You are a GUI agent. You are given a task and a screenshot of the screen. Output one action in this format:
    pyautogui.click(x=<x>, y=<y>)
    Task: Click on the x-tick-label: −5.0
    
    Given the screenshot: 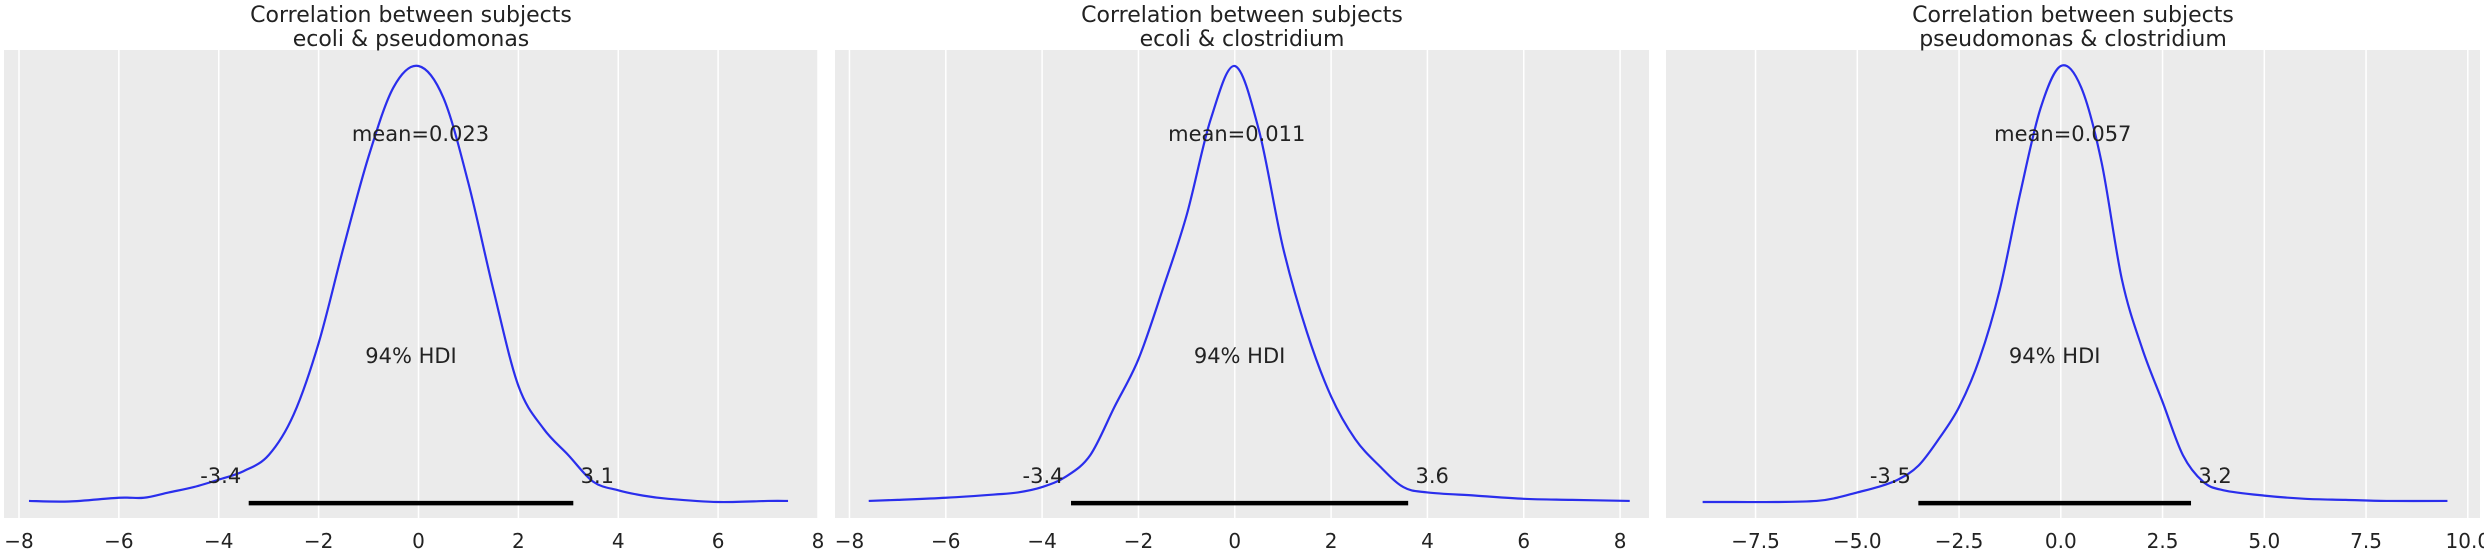 What is the action you would take?
    pyautogui.click(x=1857, y=540)
    